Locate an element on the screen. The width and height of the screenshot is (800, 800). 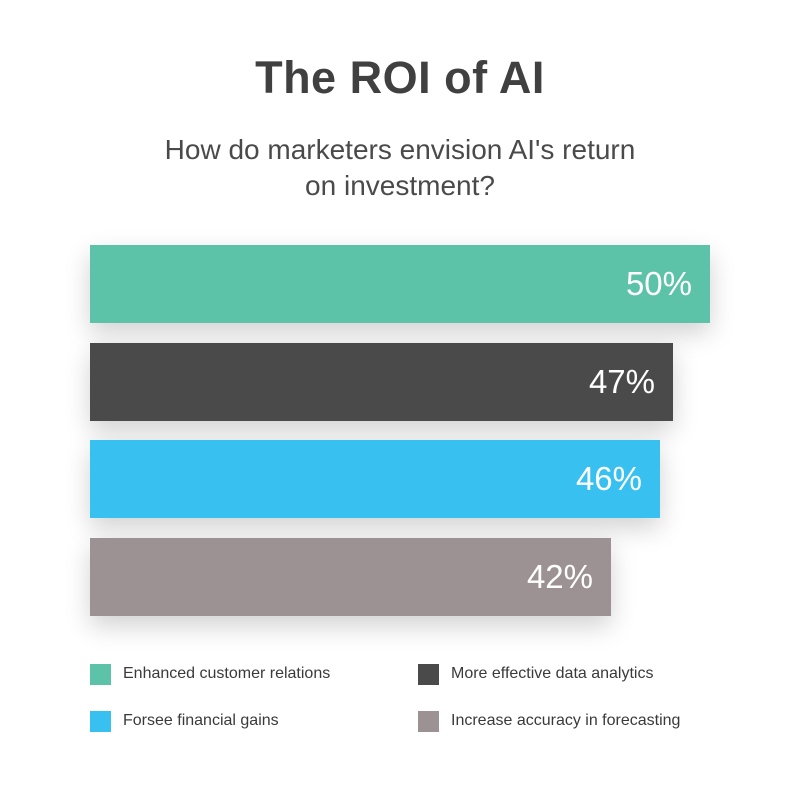
bar-value-label: 47% is located at coordinates (621, 381).